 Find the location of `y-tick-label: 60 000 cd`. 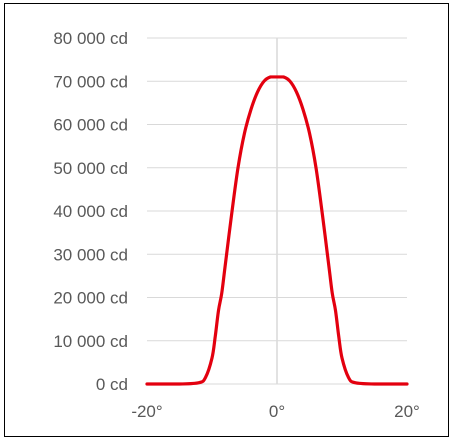

y-tick-label: 60 000 cd is located at coordinates (90, 125).